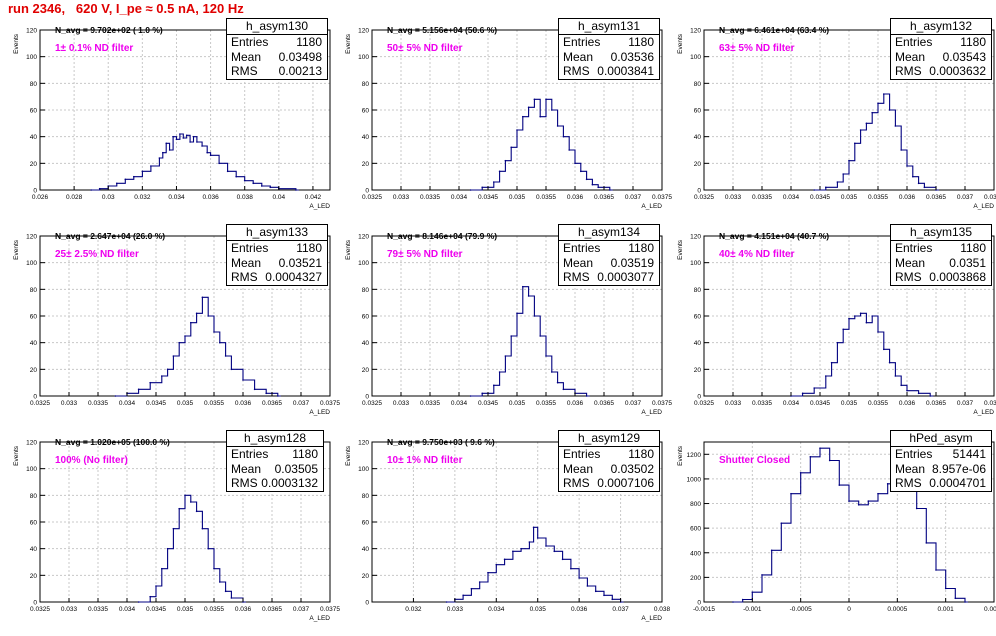 The height and width of the screenshot is (636, 996). I want to click on stats-value: 0.0004701, so click(957, 483).